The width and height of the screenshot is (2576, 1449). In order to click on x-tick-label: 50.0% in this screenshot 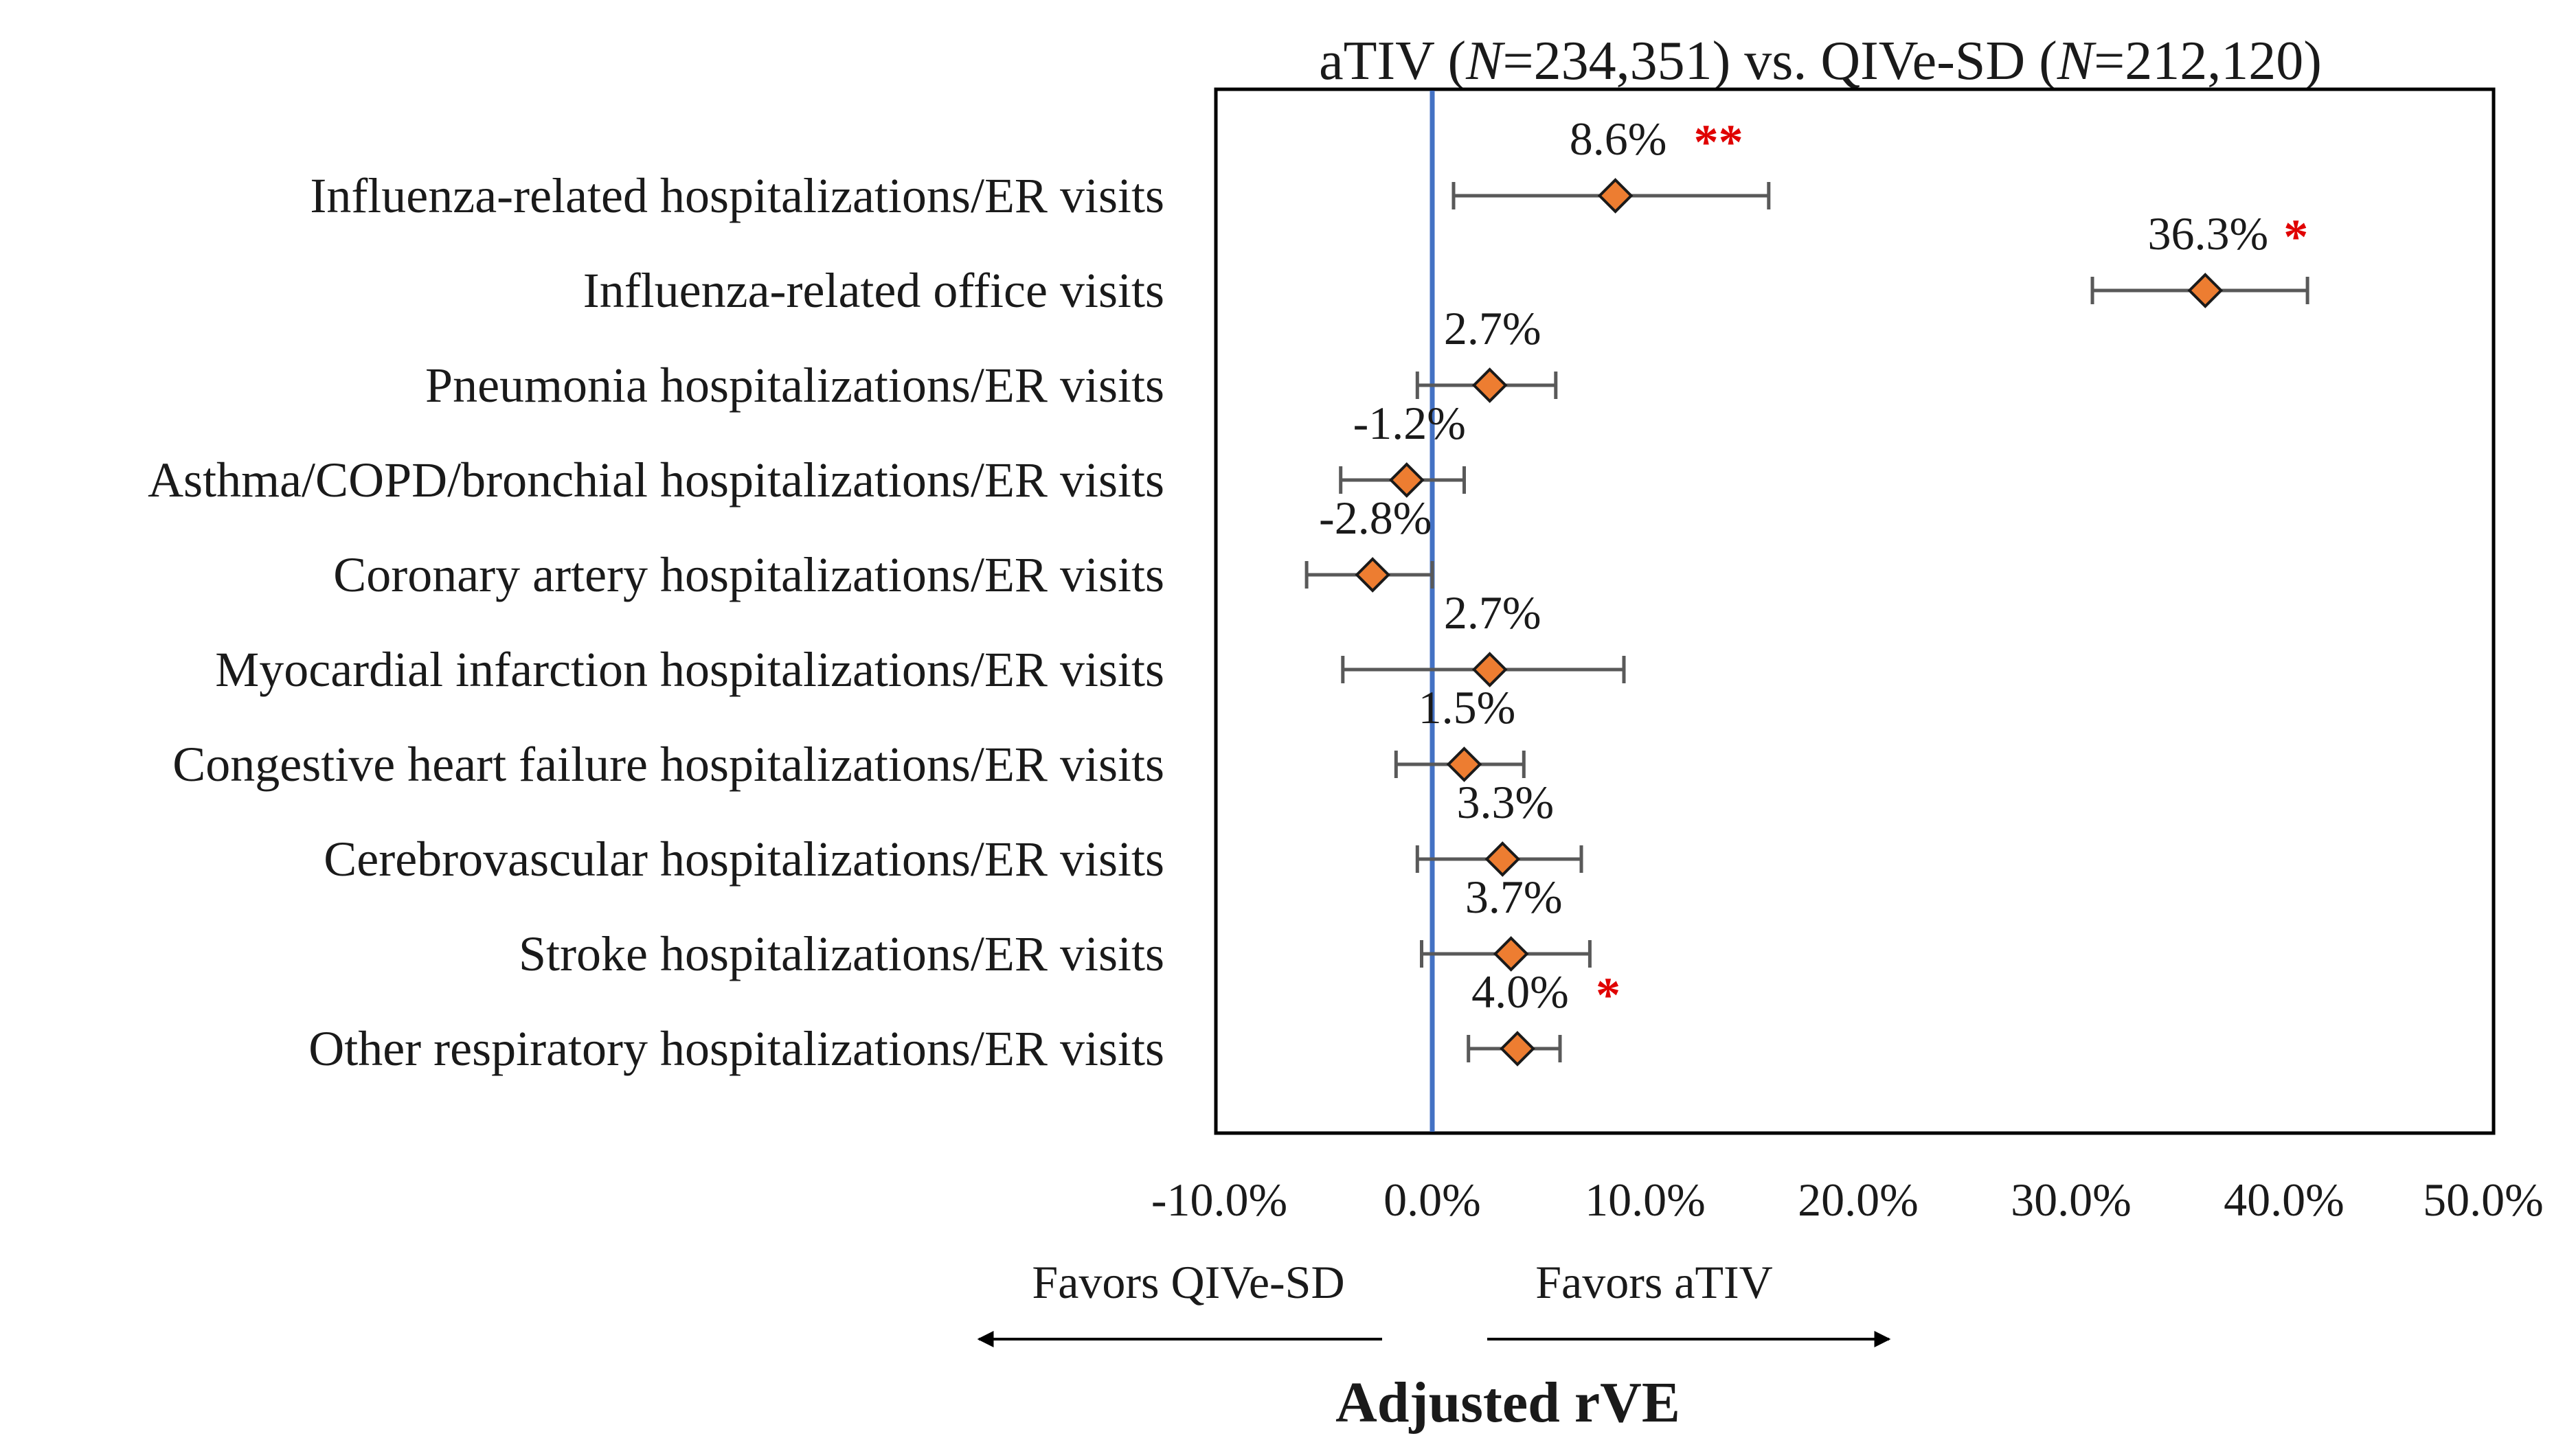, I will do `click(2483, 1200)`.